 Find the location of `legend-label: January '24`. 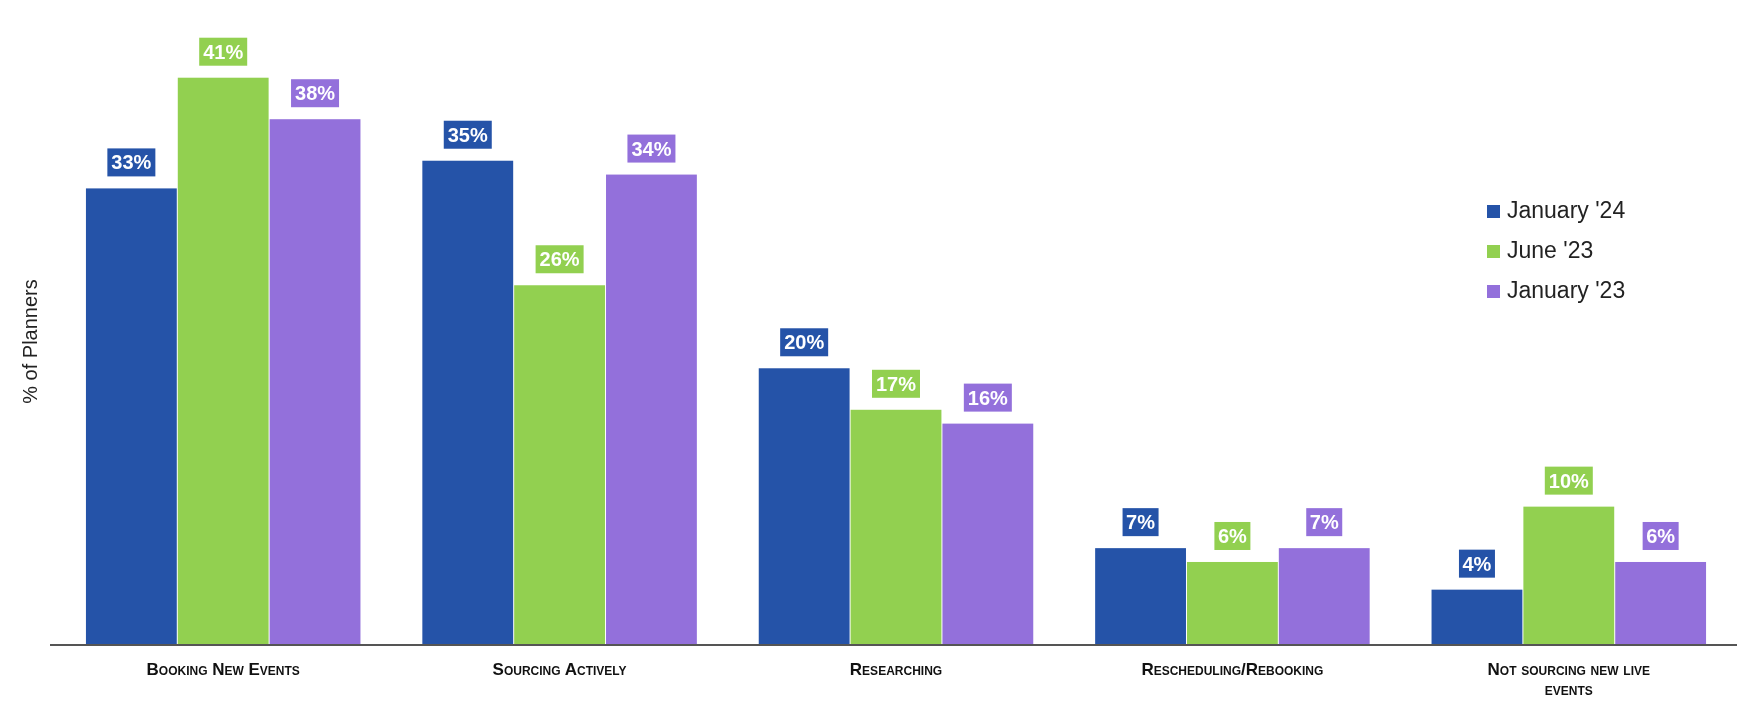

legend-label: January '24 is located at coordinates (1566, 210).